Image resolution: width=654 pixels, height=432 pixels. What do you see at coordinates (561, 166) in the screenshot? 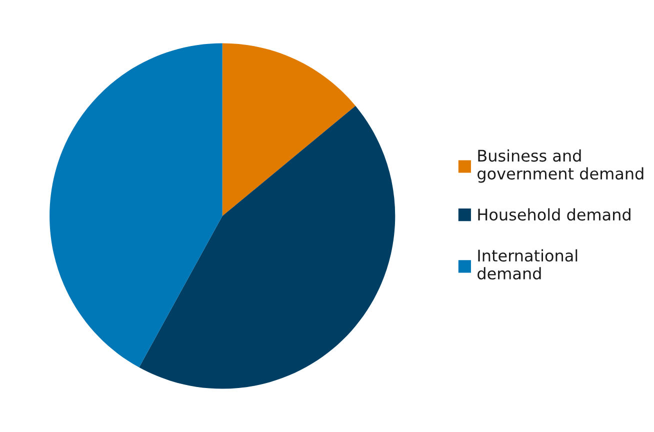
I see `legend-label: Business and government demand` at bounding box center [561, 166].